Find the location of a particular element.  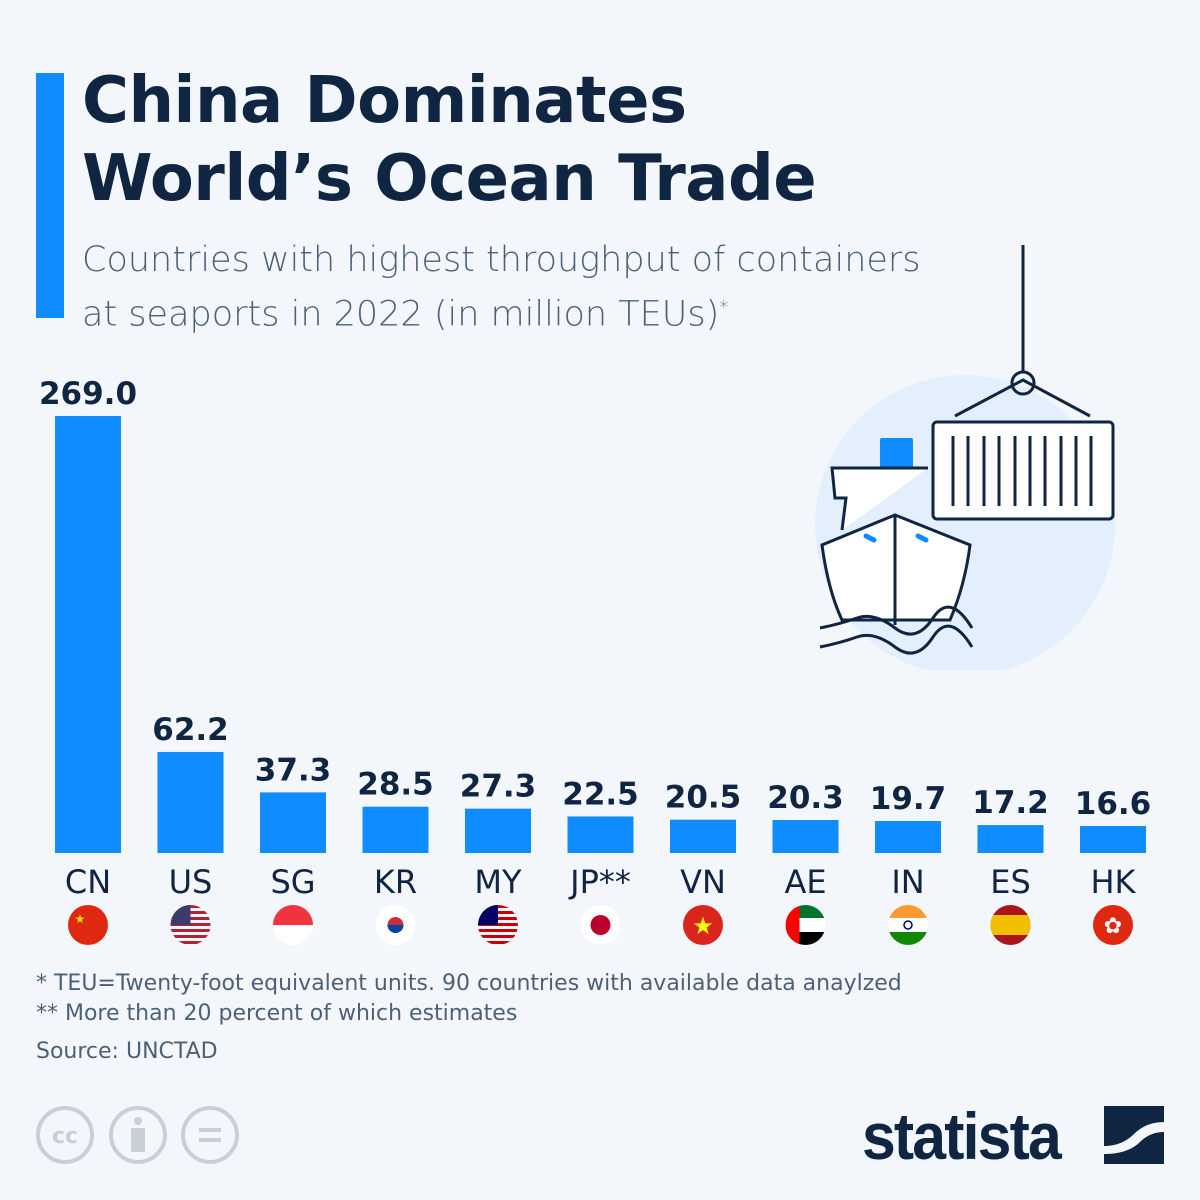

data-label: 28.5 is located at coordinates (395, 785).